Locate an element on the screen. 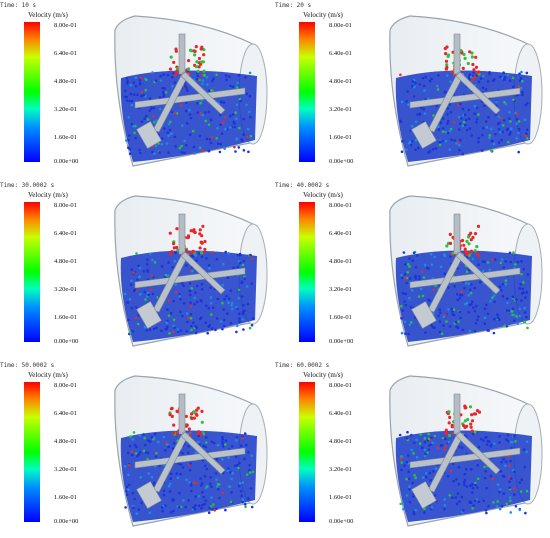  time-label: Time: 60.0002 s is located at coordinates (302, 365).